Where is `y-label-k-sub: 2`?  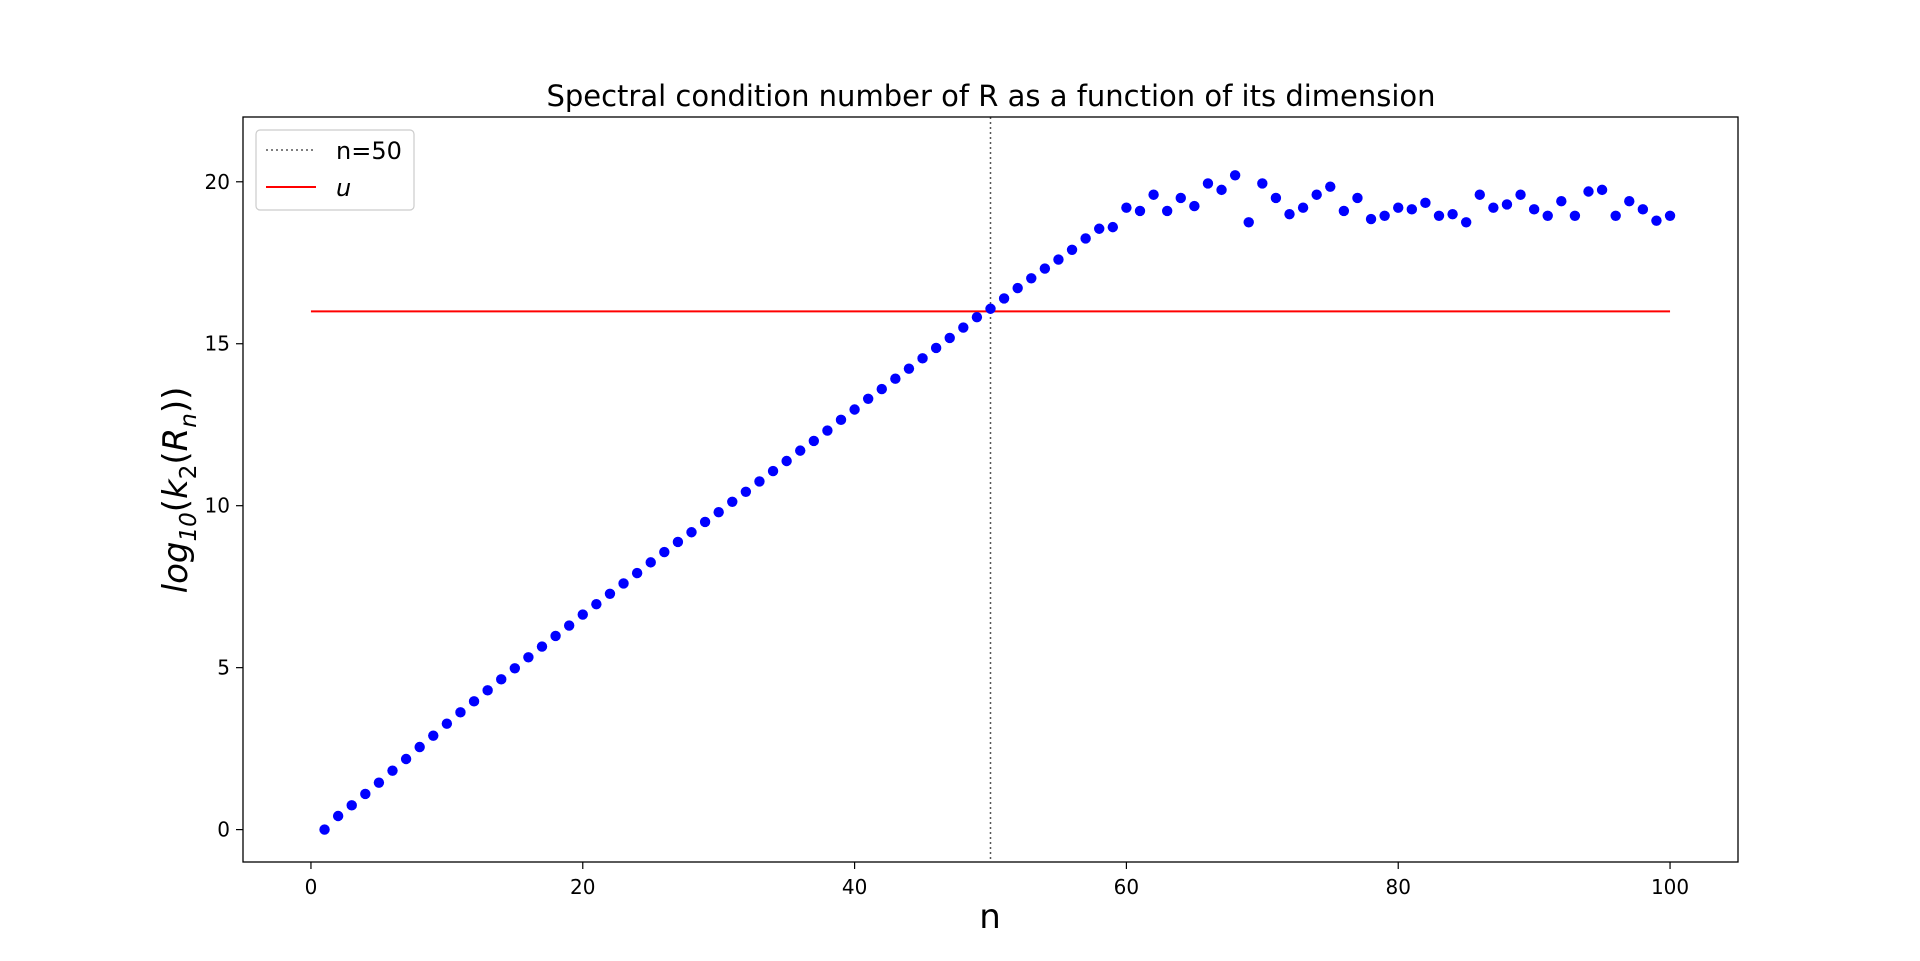 y-label-k-sub: 2 is located at coordinates (189, 472).